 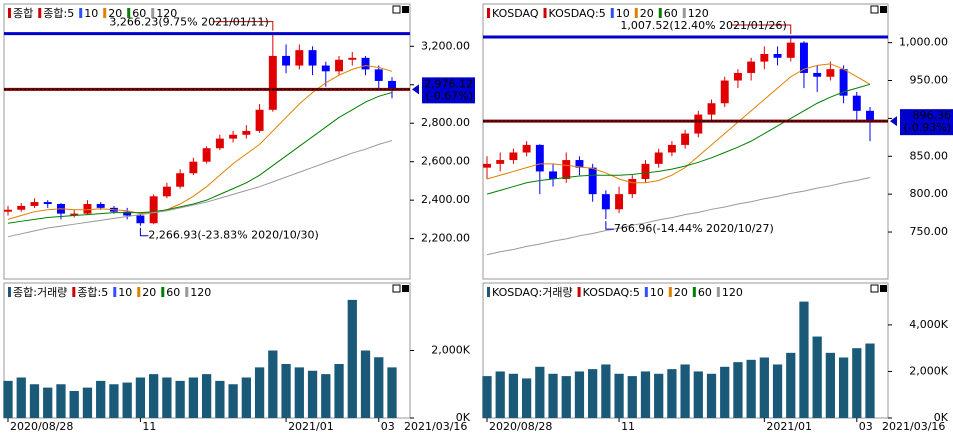 I want to click on y-tick-label: 3,200.00, so click(x=445, y=45).